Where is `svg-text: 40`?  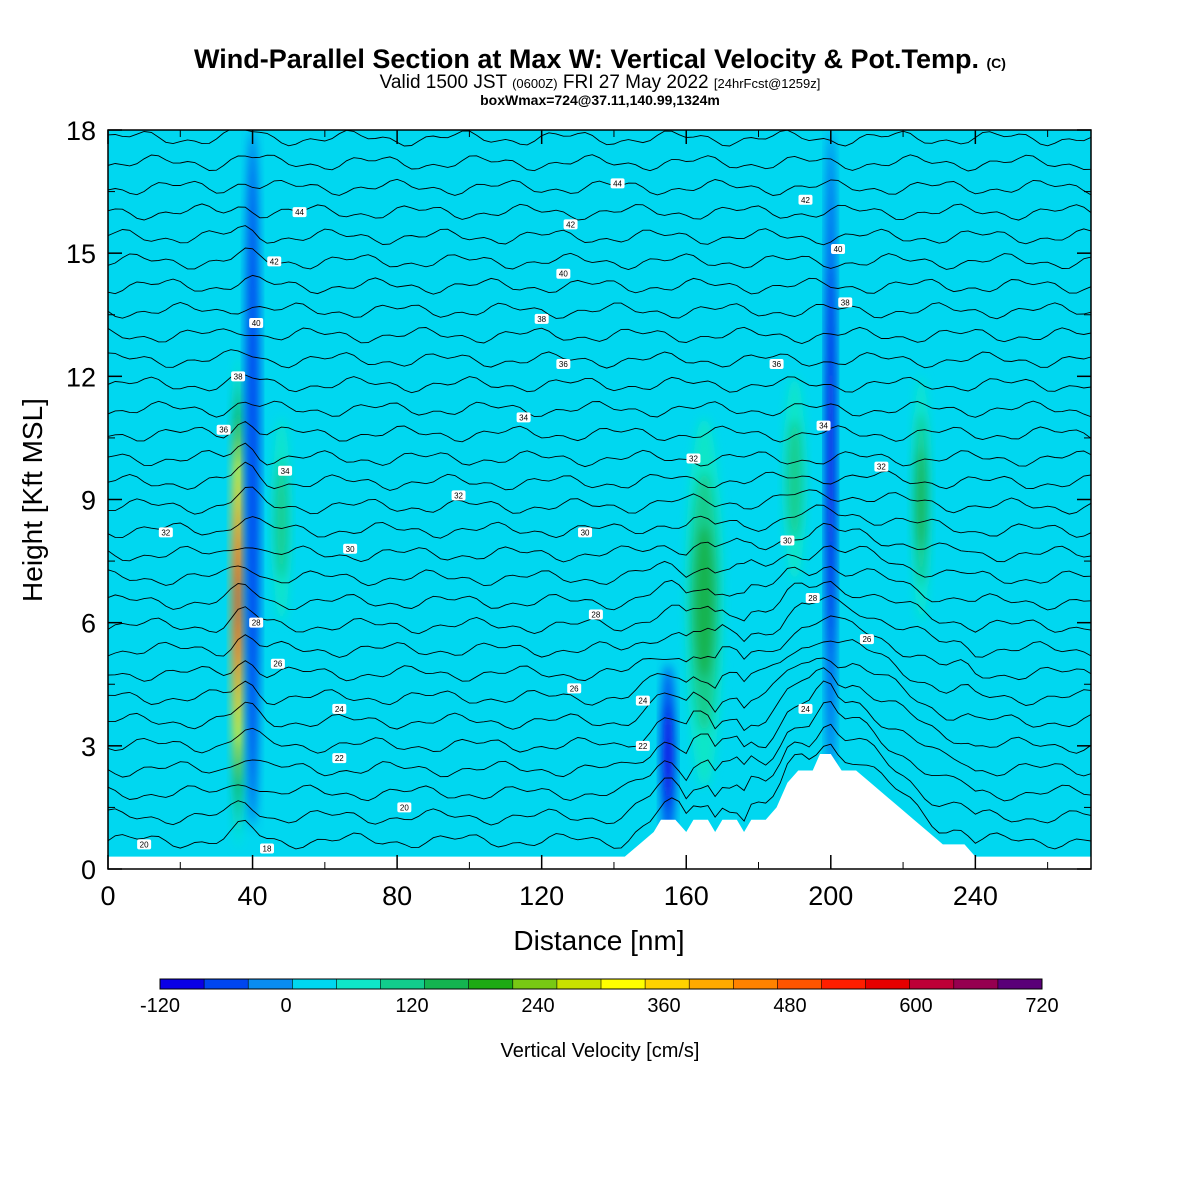
svg-text: 40 is located at coordinates (838, 249).